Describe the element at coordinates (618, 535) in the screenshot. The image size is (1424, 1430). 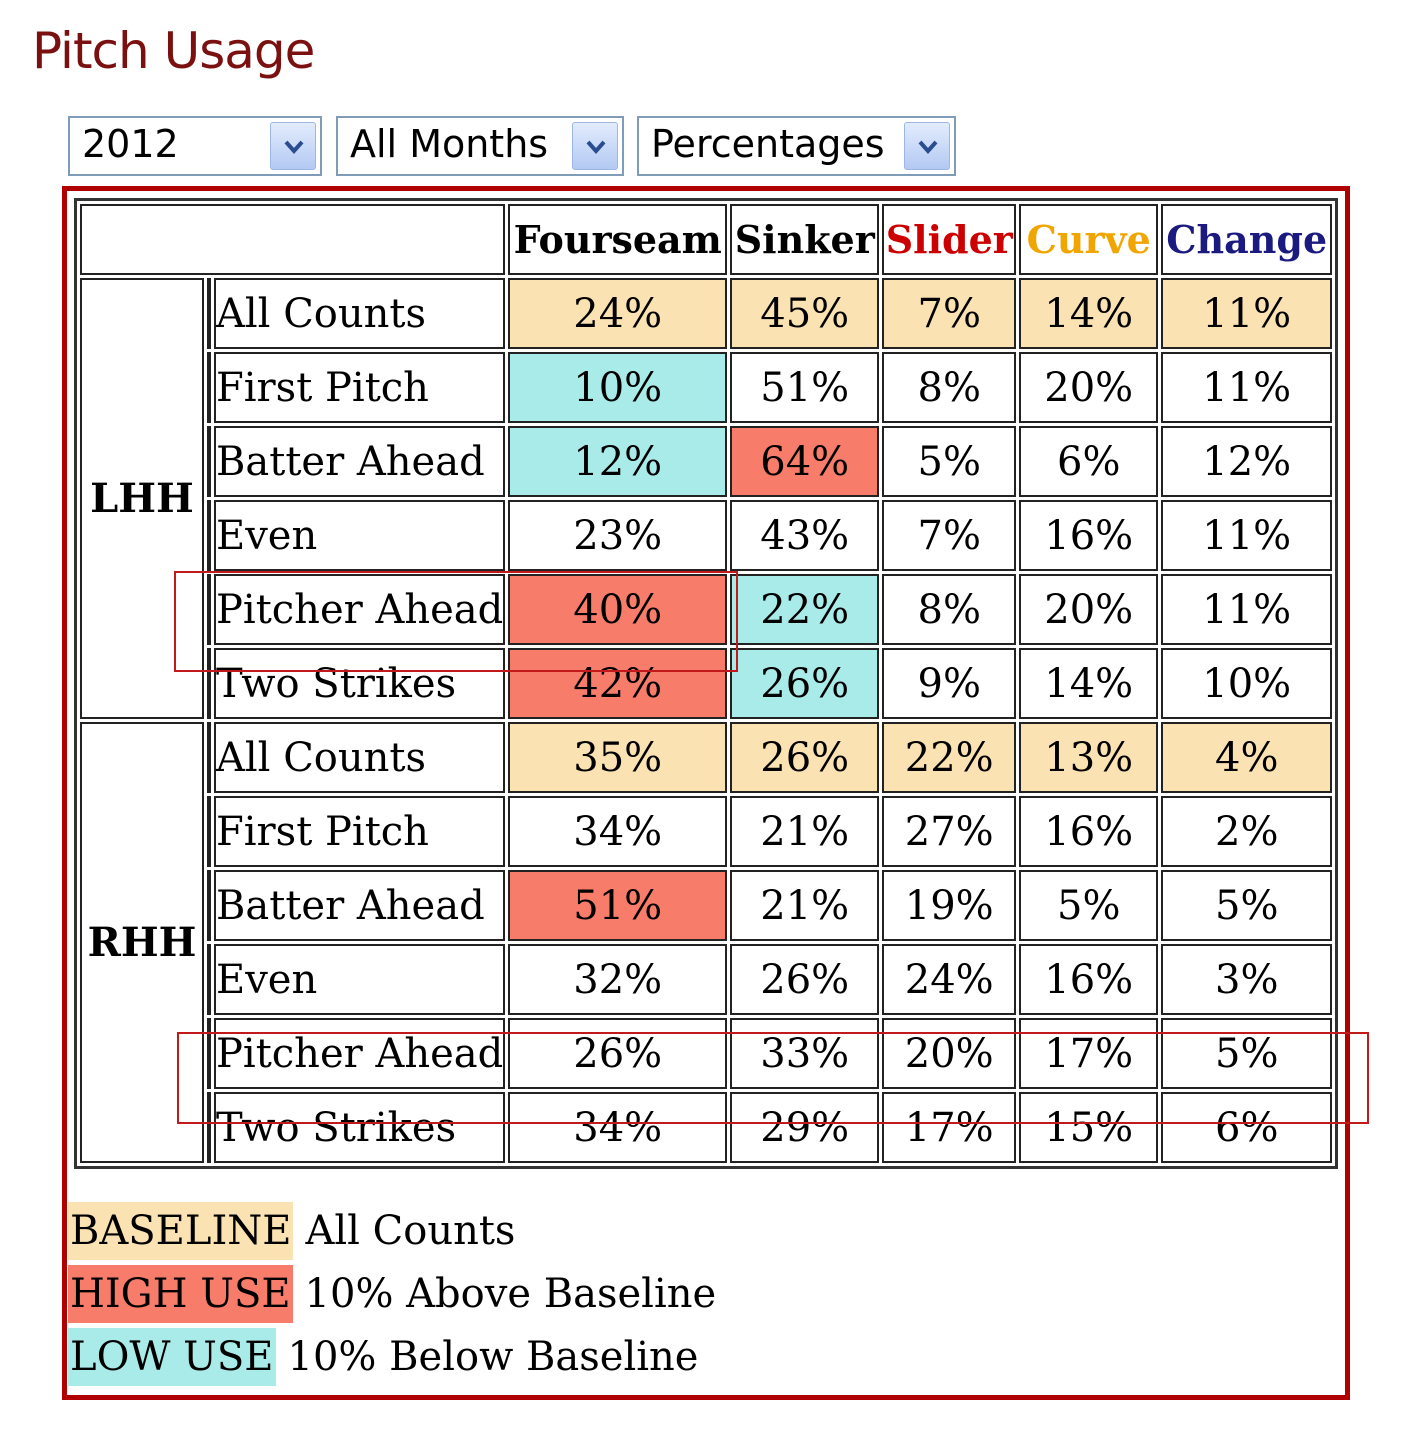
I see `cell-fourseam: 23%` at that location.